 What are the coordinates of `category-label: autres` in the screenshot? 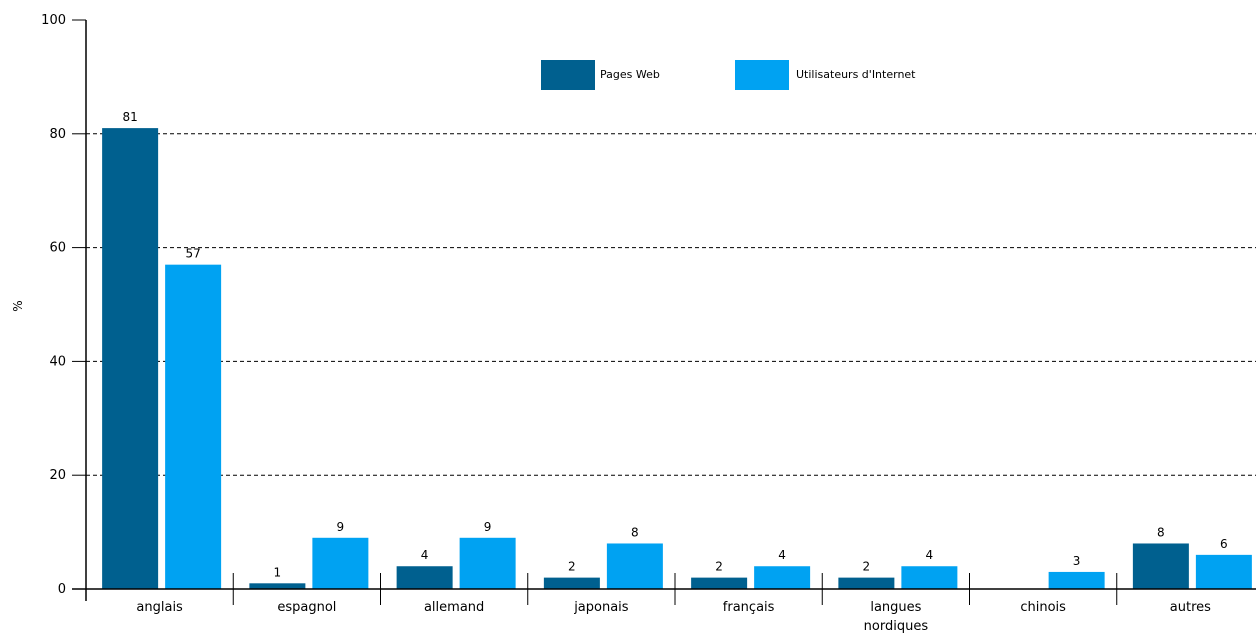 It's located at (1190, 607).